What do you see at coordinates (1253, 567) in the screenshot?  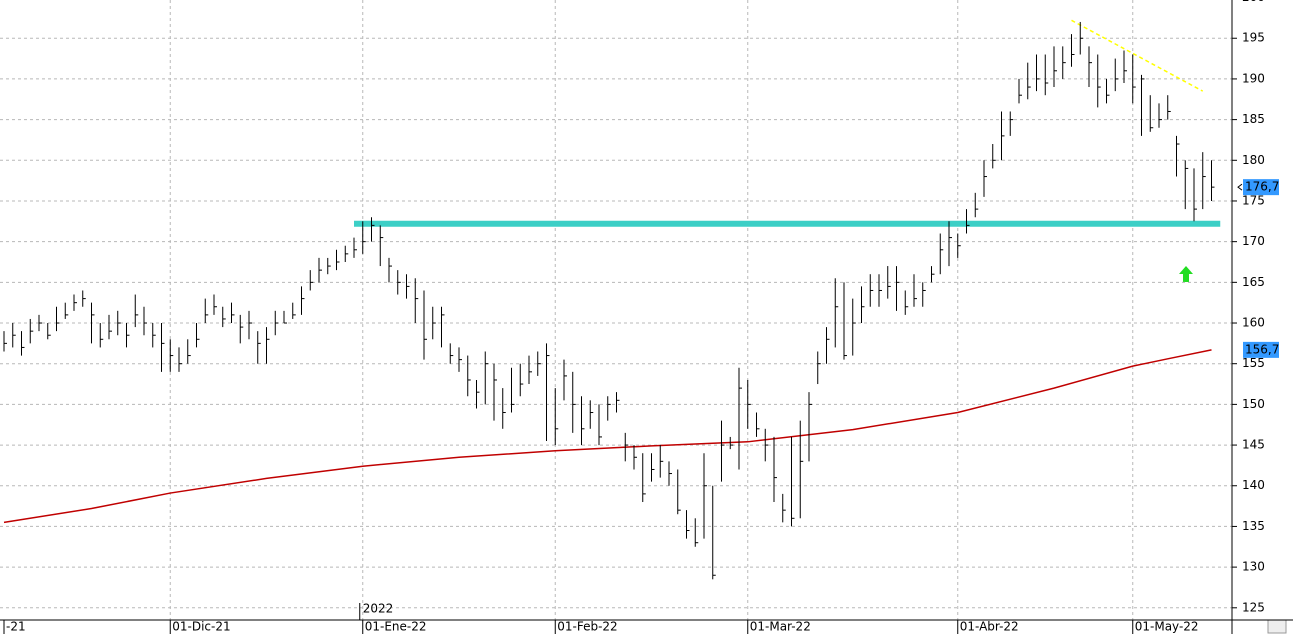 I see `y-tick-label: 130` at bounding box center [1253, 567].